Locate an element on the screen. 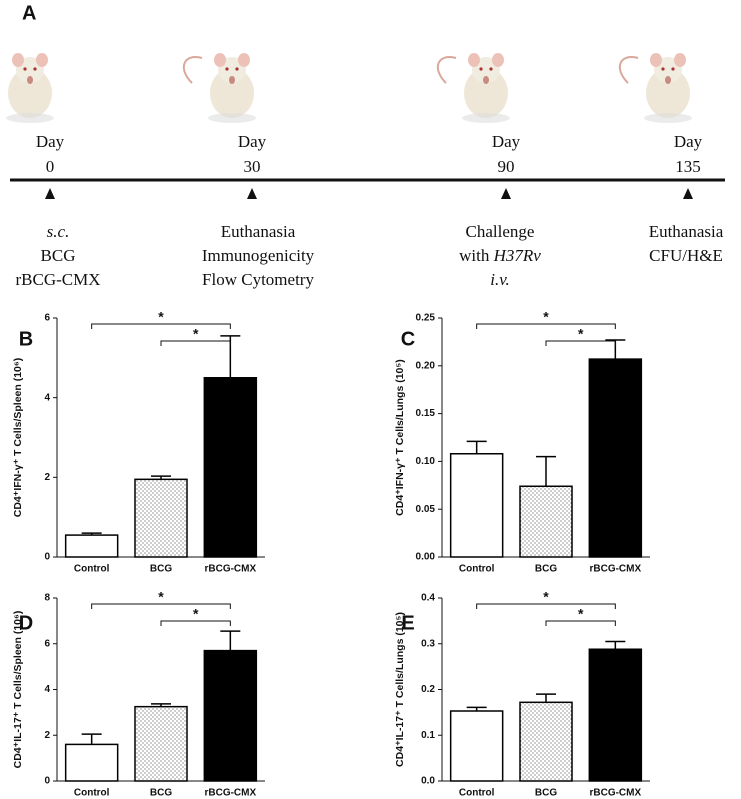 This screenshot has width=741, height=799. y-tick-label: 0.10 is located at coordinates (426, 461).